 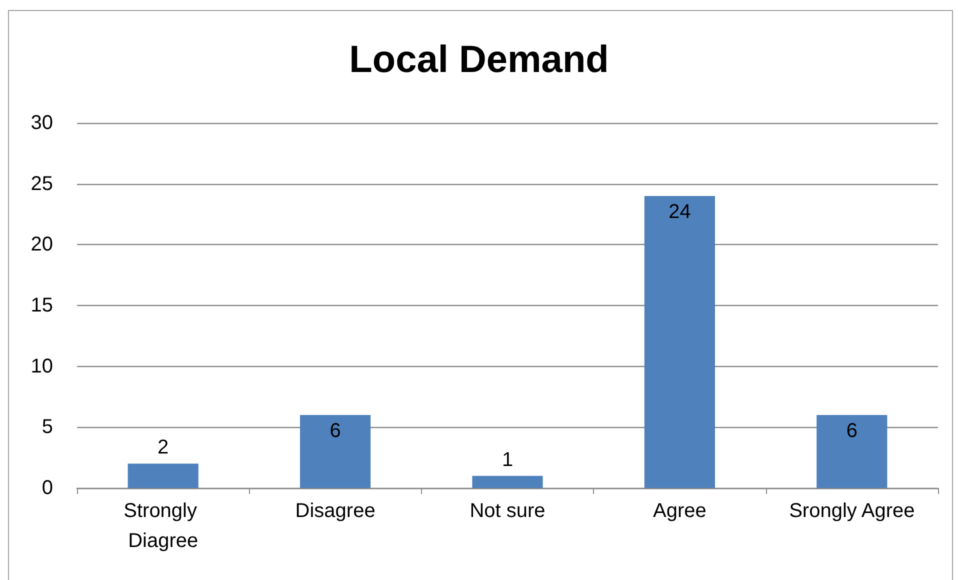 I want to click on x-tick-label: Not sure, so click(x=508, y=511).